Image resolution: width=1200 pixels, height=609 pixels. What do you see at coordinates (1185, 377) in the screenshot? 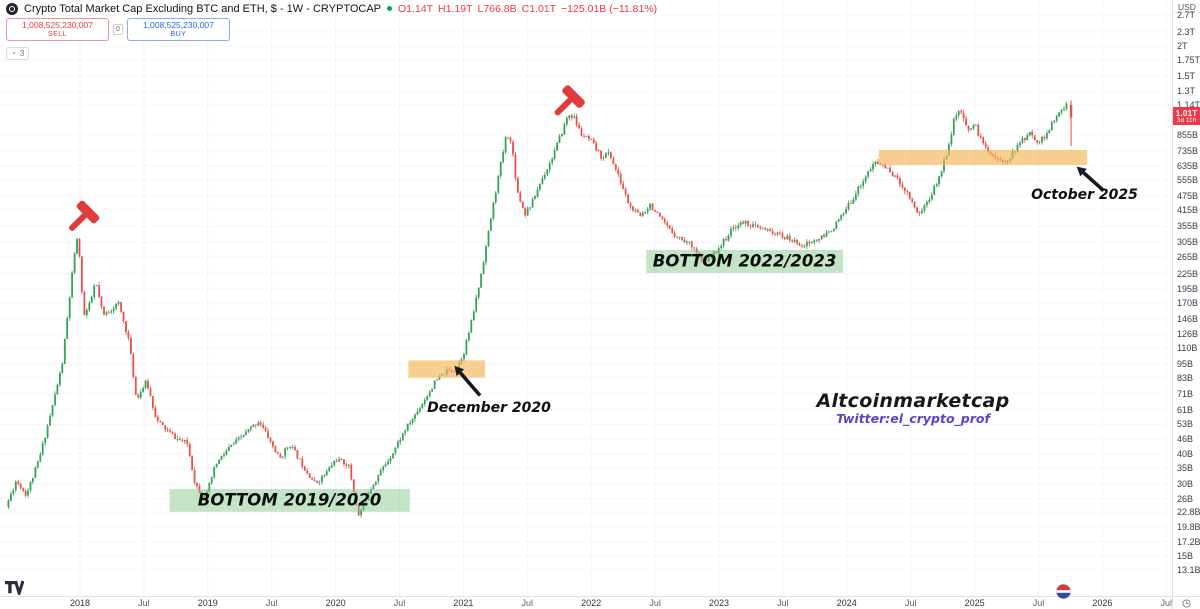
I see `price-axis-label: 83B` at bounding box center [1185, 377].